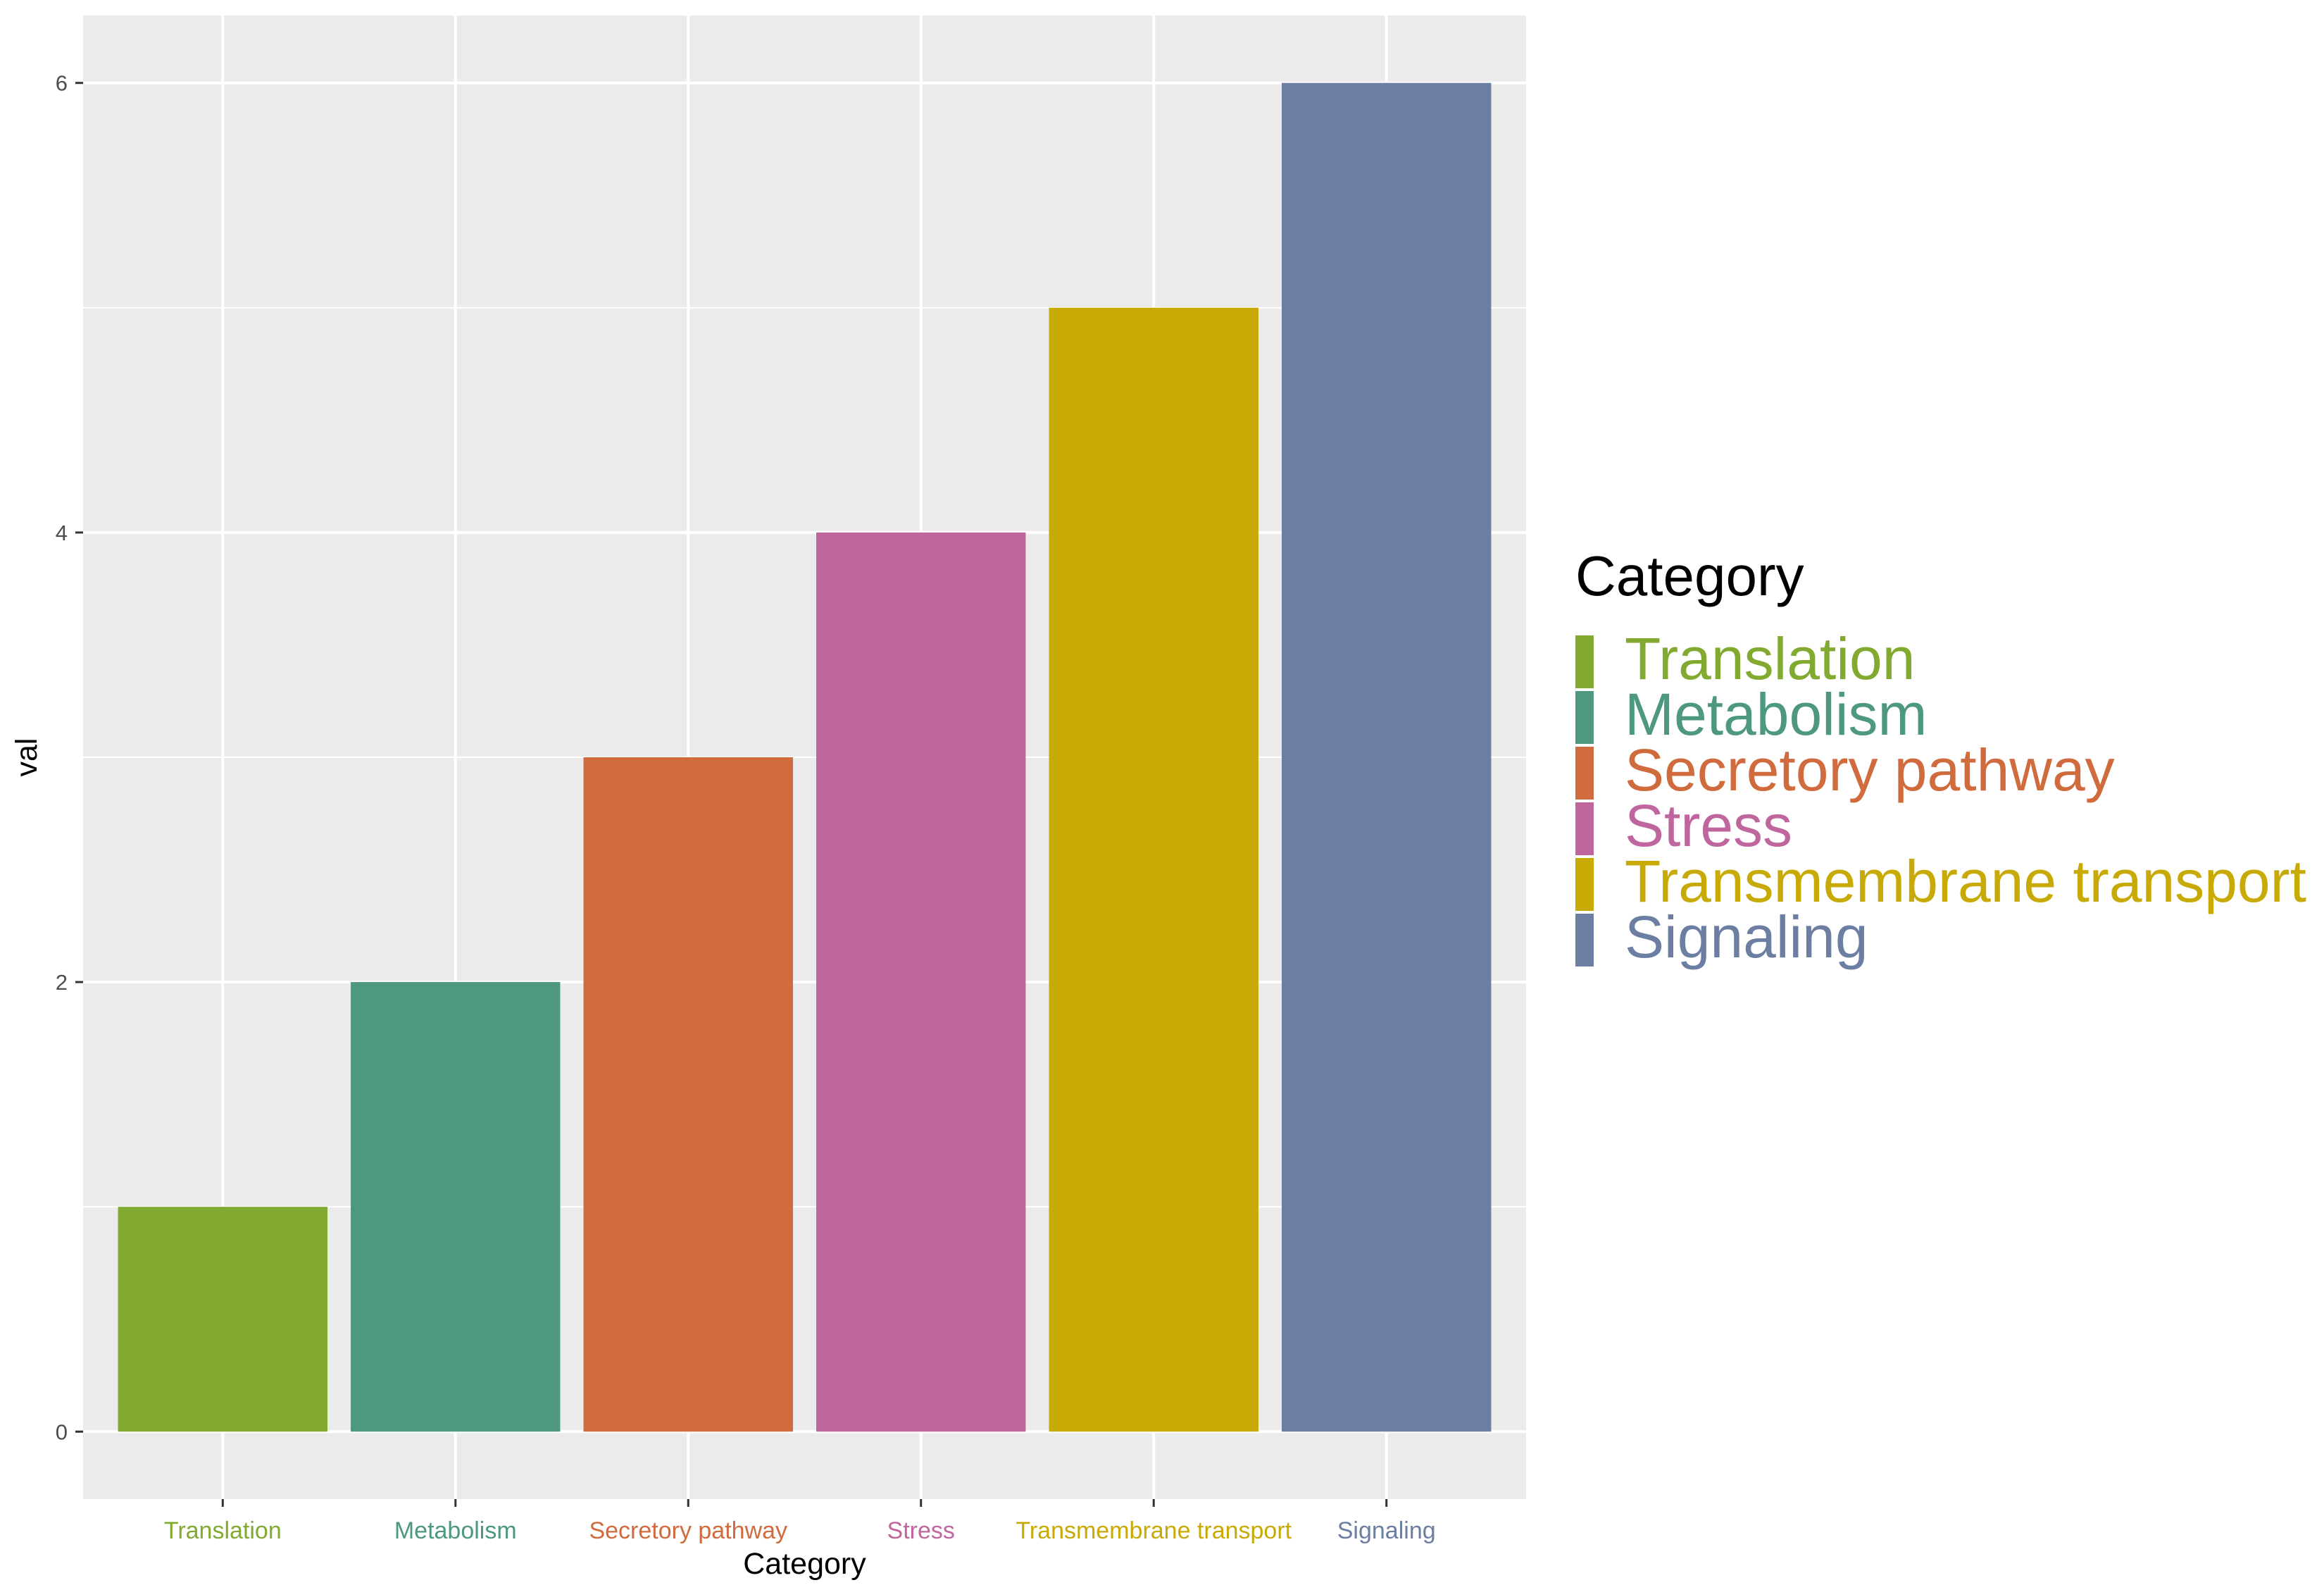  Describe the element at coordinates (1746, 937) in the screenshot. I see `legend-label: Signaling` at that location.